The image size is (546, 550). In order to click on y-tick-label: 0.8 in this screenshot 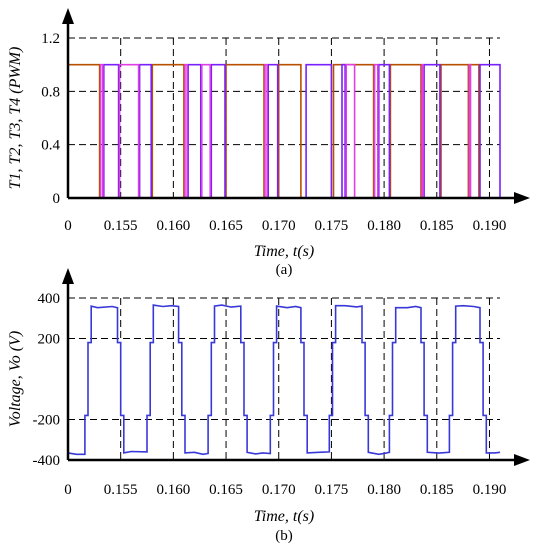, I will do `click(50, 92)`.